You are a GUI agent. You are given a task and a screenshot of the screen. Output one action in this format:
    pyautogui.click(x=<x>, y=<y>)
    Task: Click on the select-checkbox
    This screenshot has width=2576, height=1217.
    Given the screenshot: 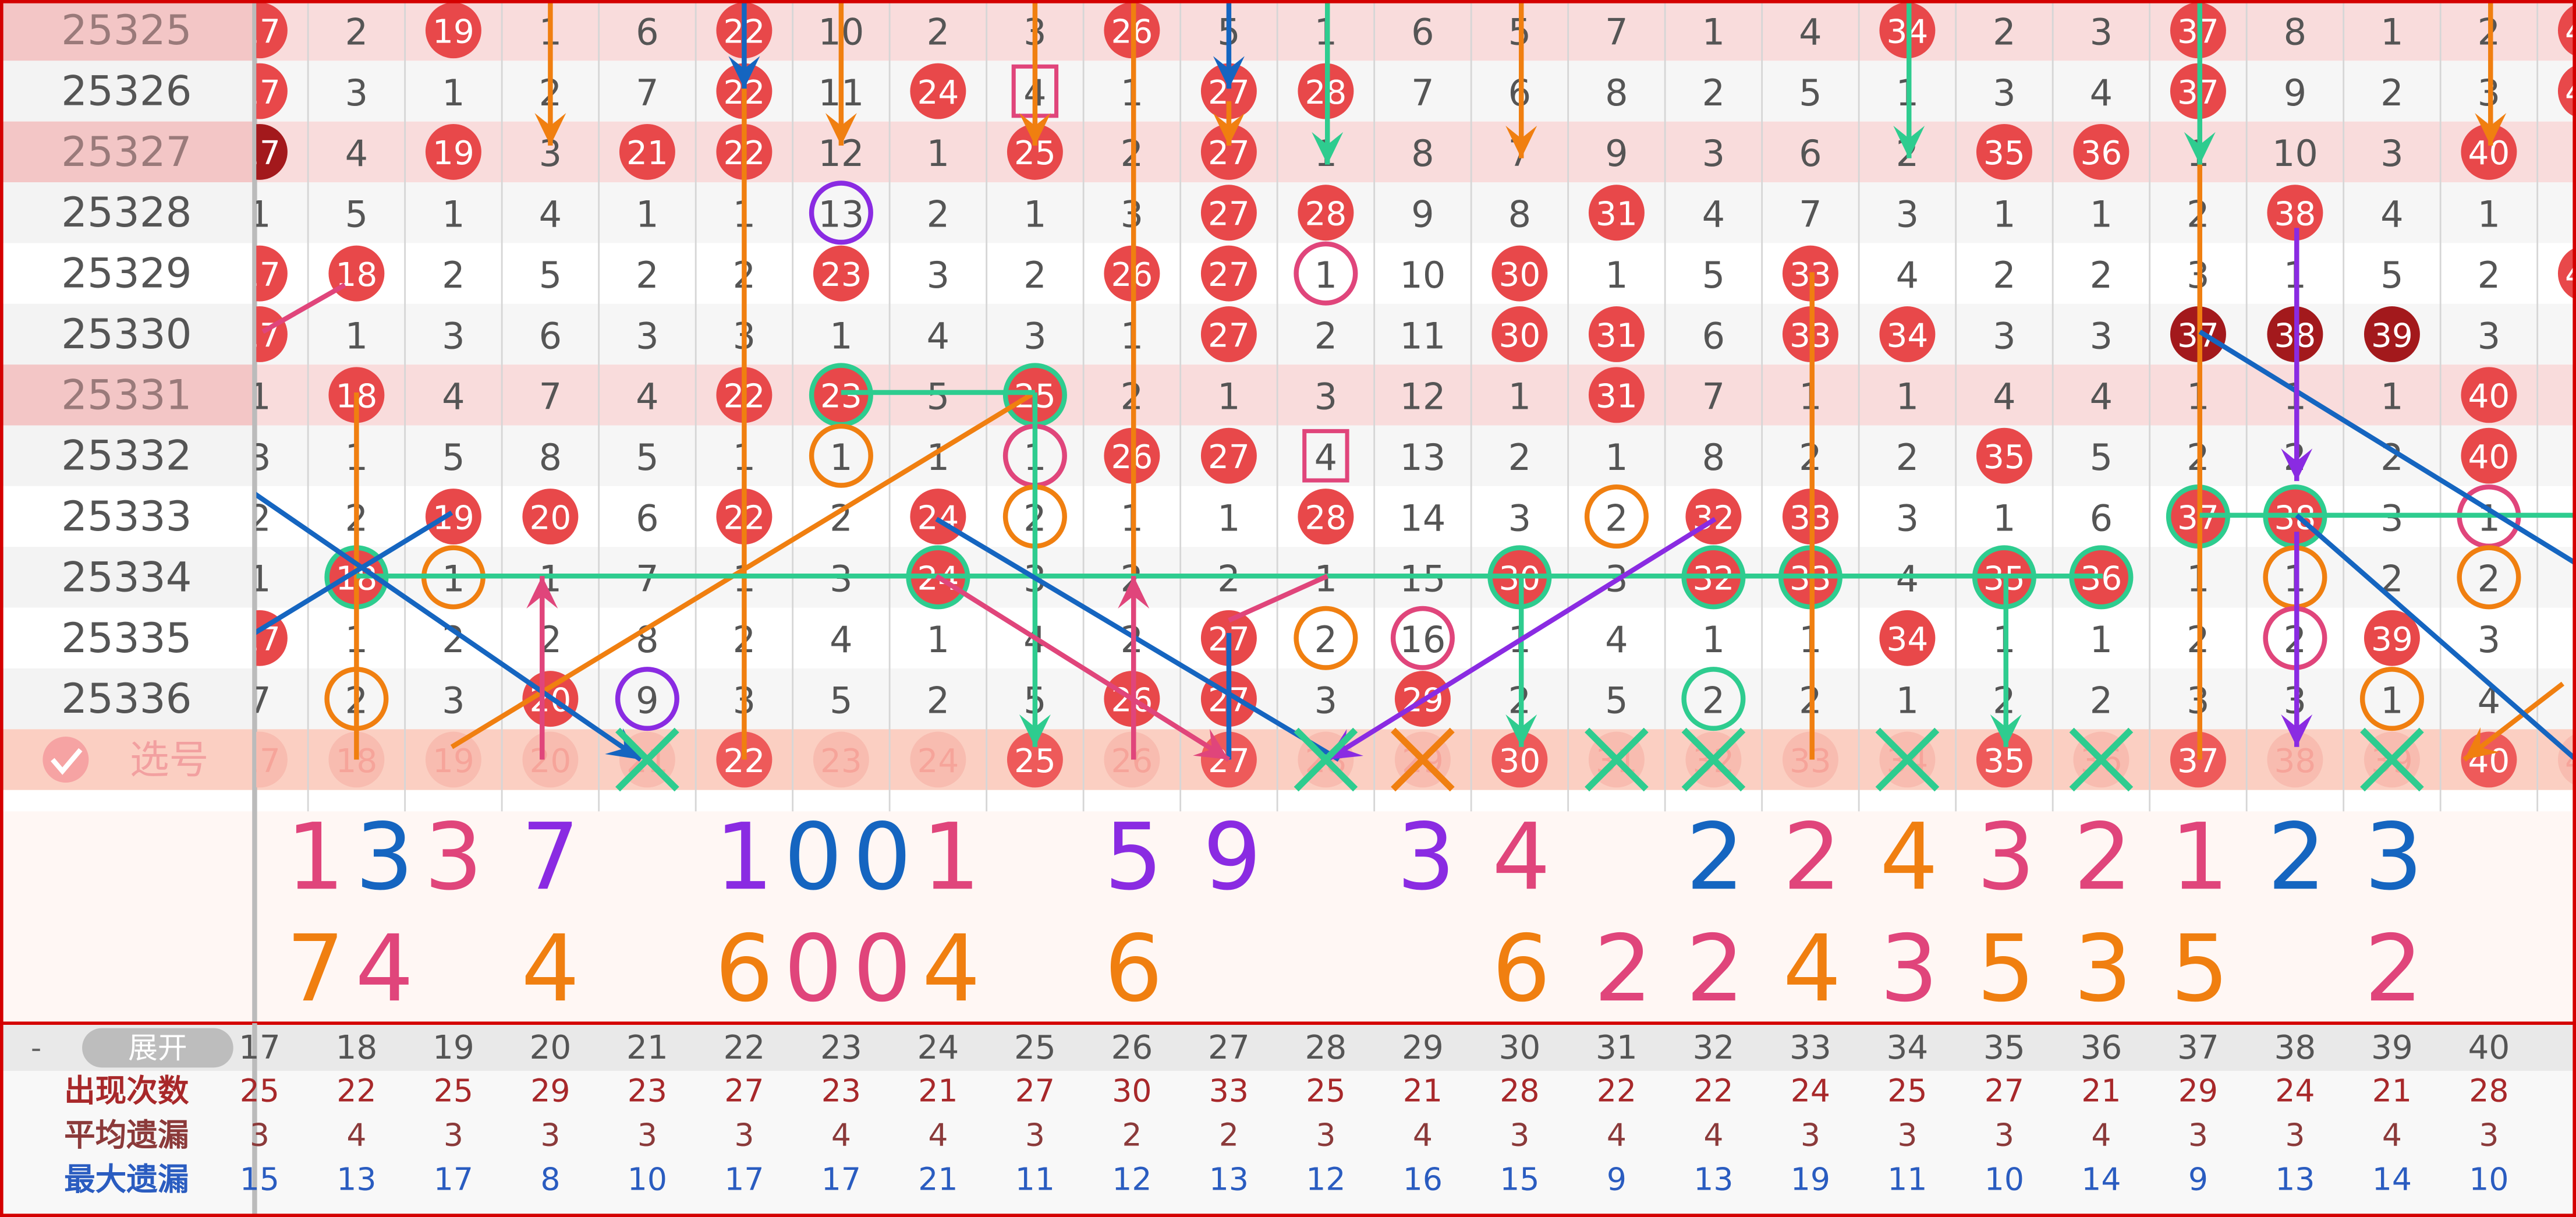 What is the action you would take?
    pyautogui.click(x=65, y=760)
    